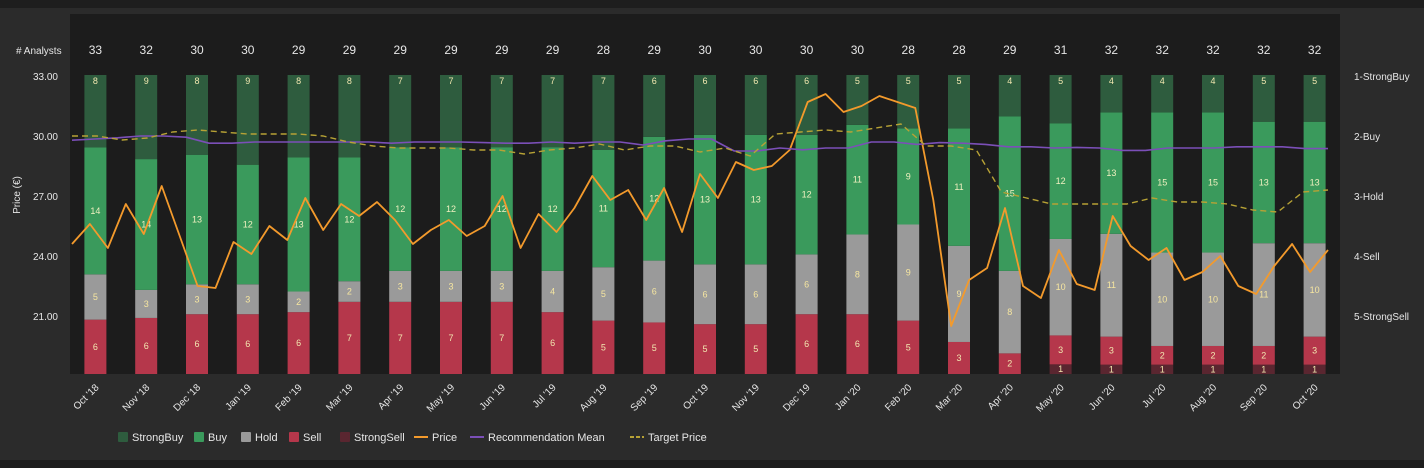 The image size is (1424, 468). What do you see at coordinates (391, 397) in the screenshot?
I see `x-tick-label: Apr '19` at bounding box center [391, 397].